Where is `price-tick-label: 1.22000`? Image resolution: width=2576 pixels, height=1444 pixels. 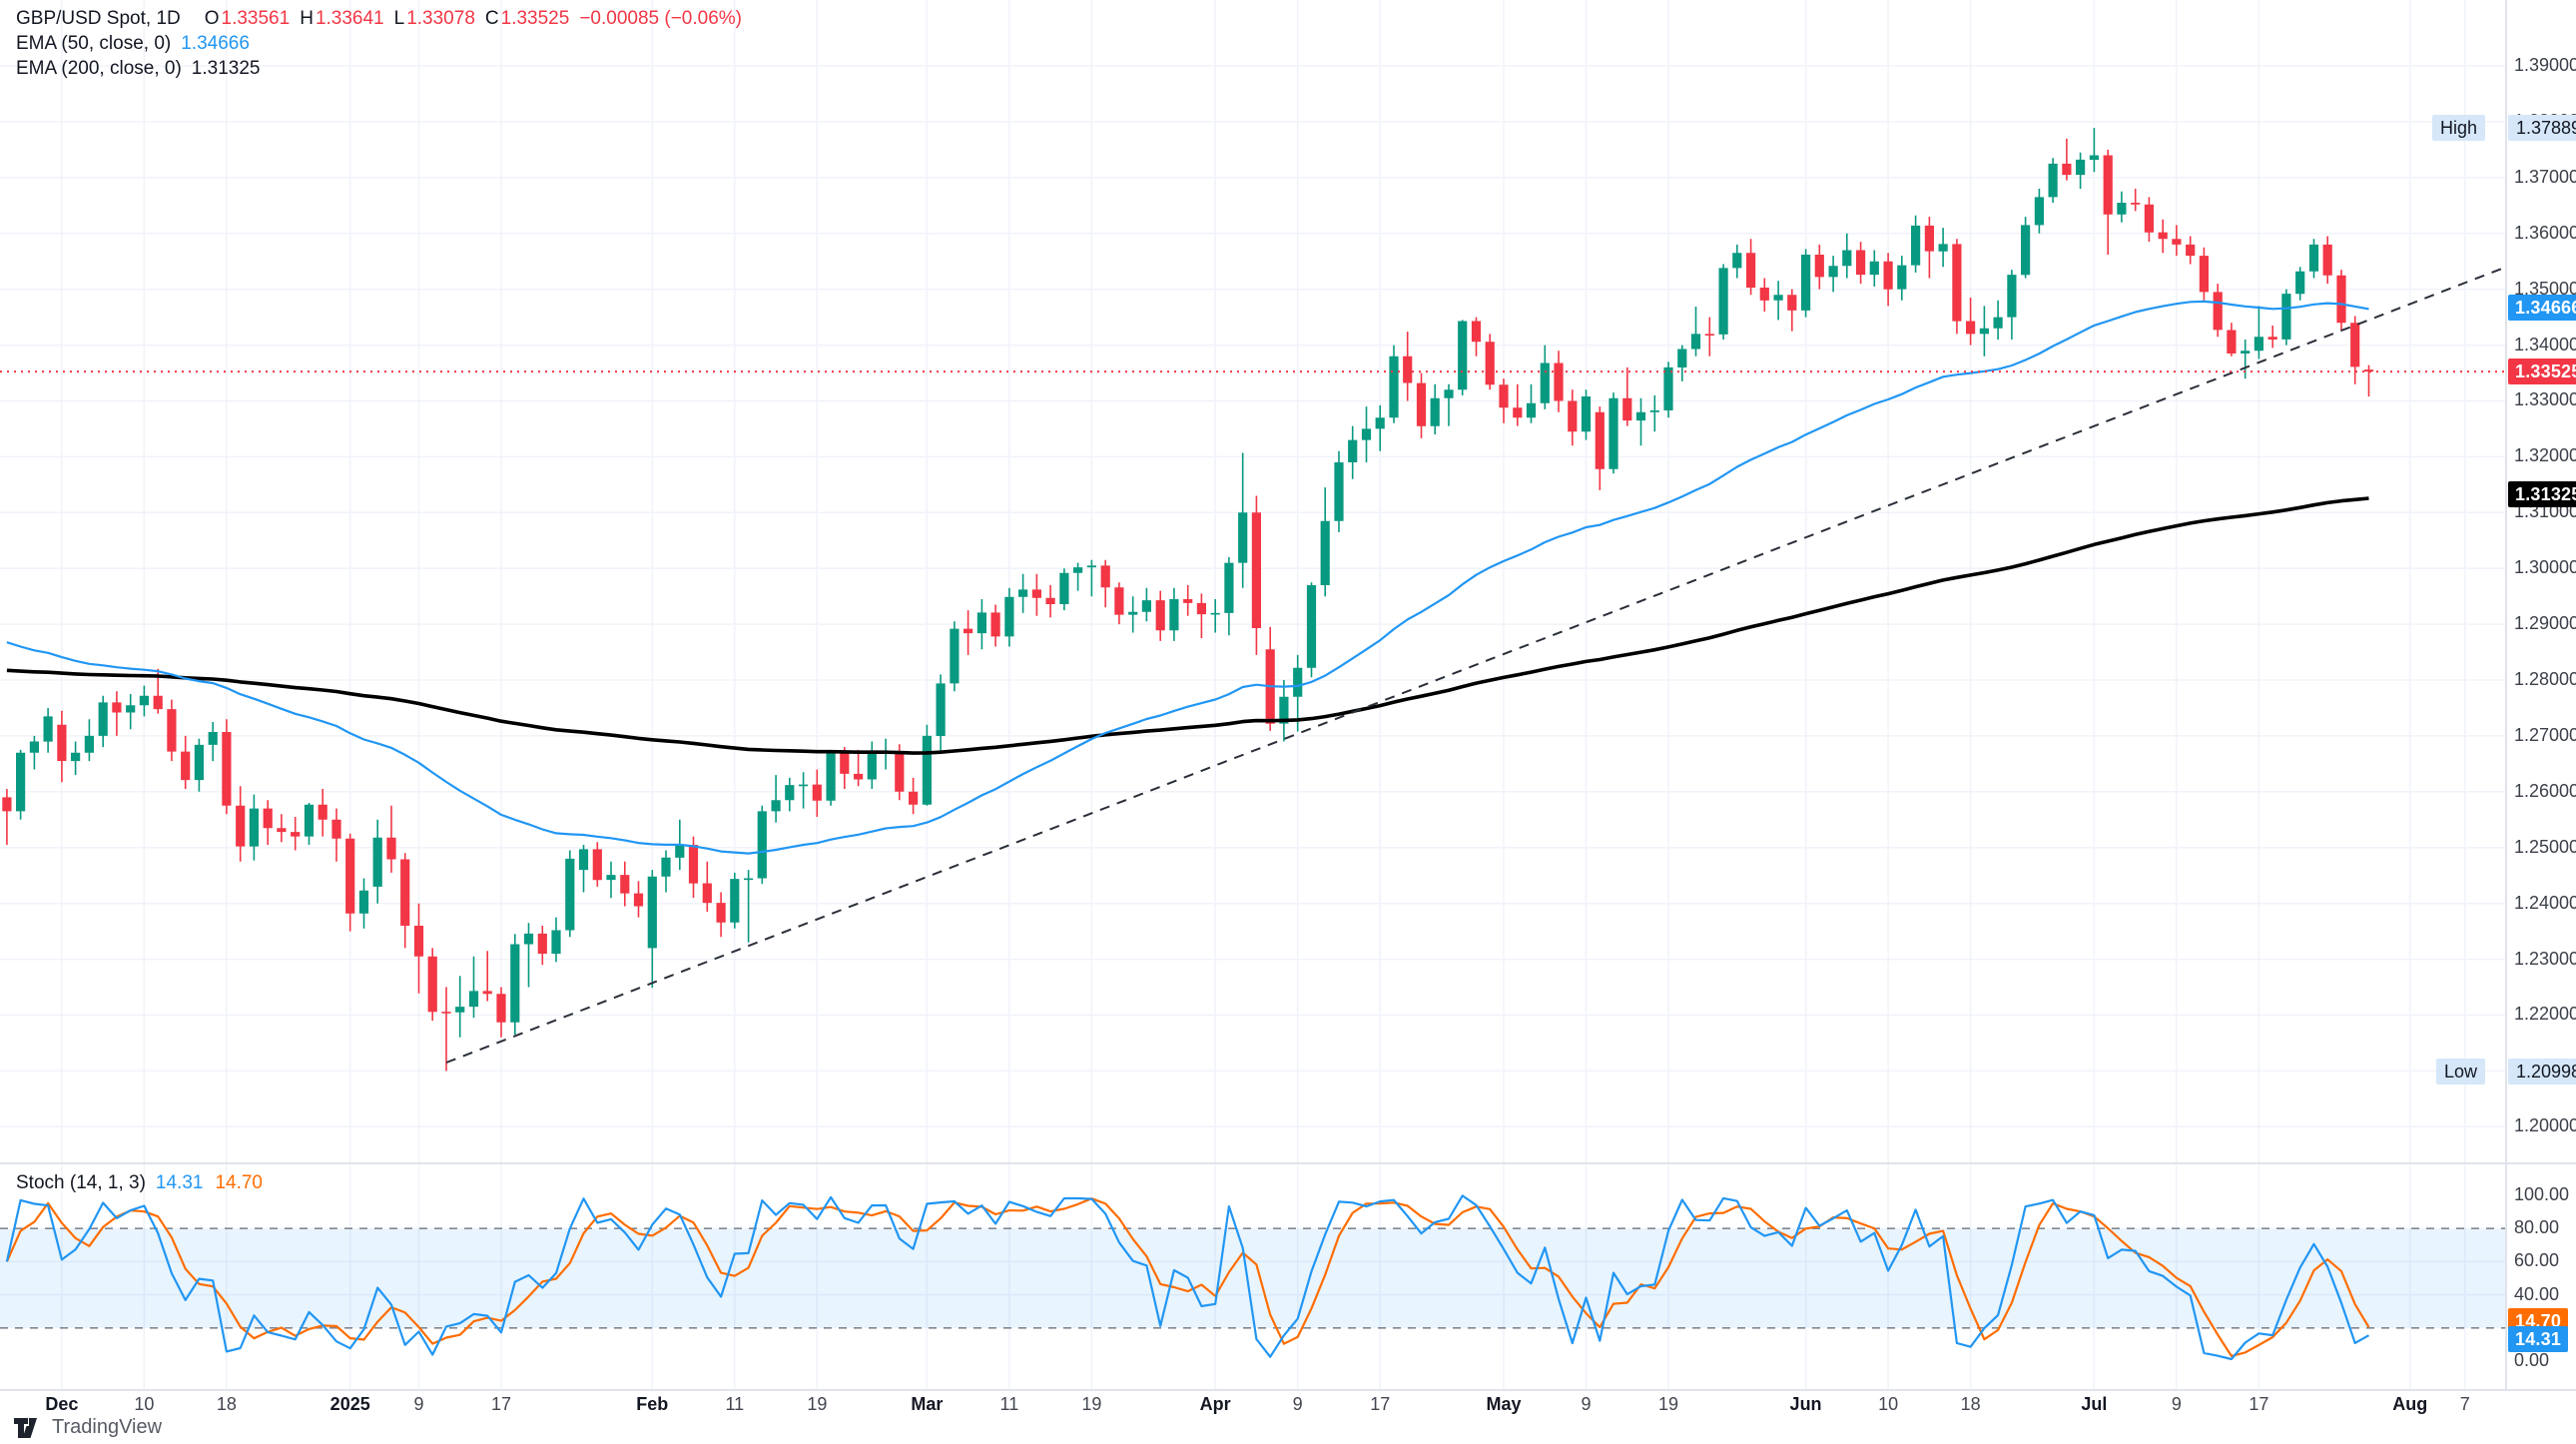
price-tick-label: 1.22000 is located at coordinates (2545, 1015).